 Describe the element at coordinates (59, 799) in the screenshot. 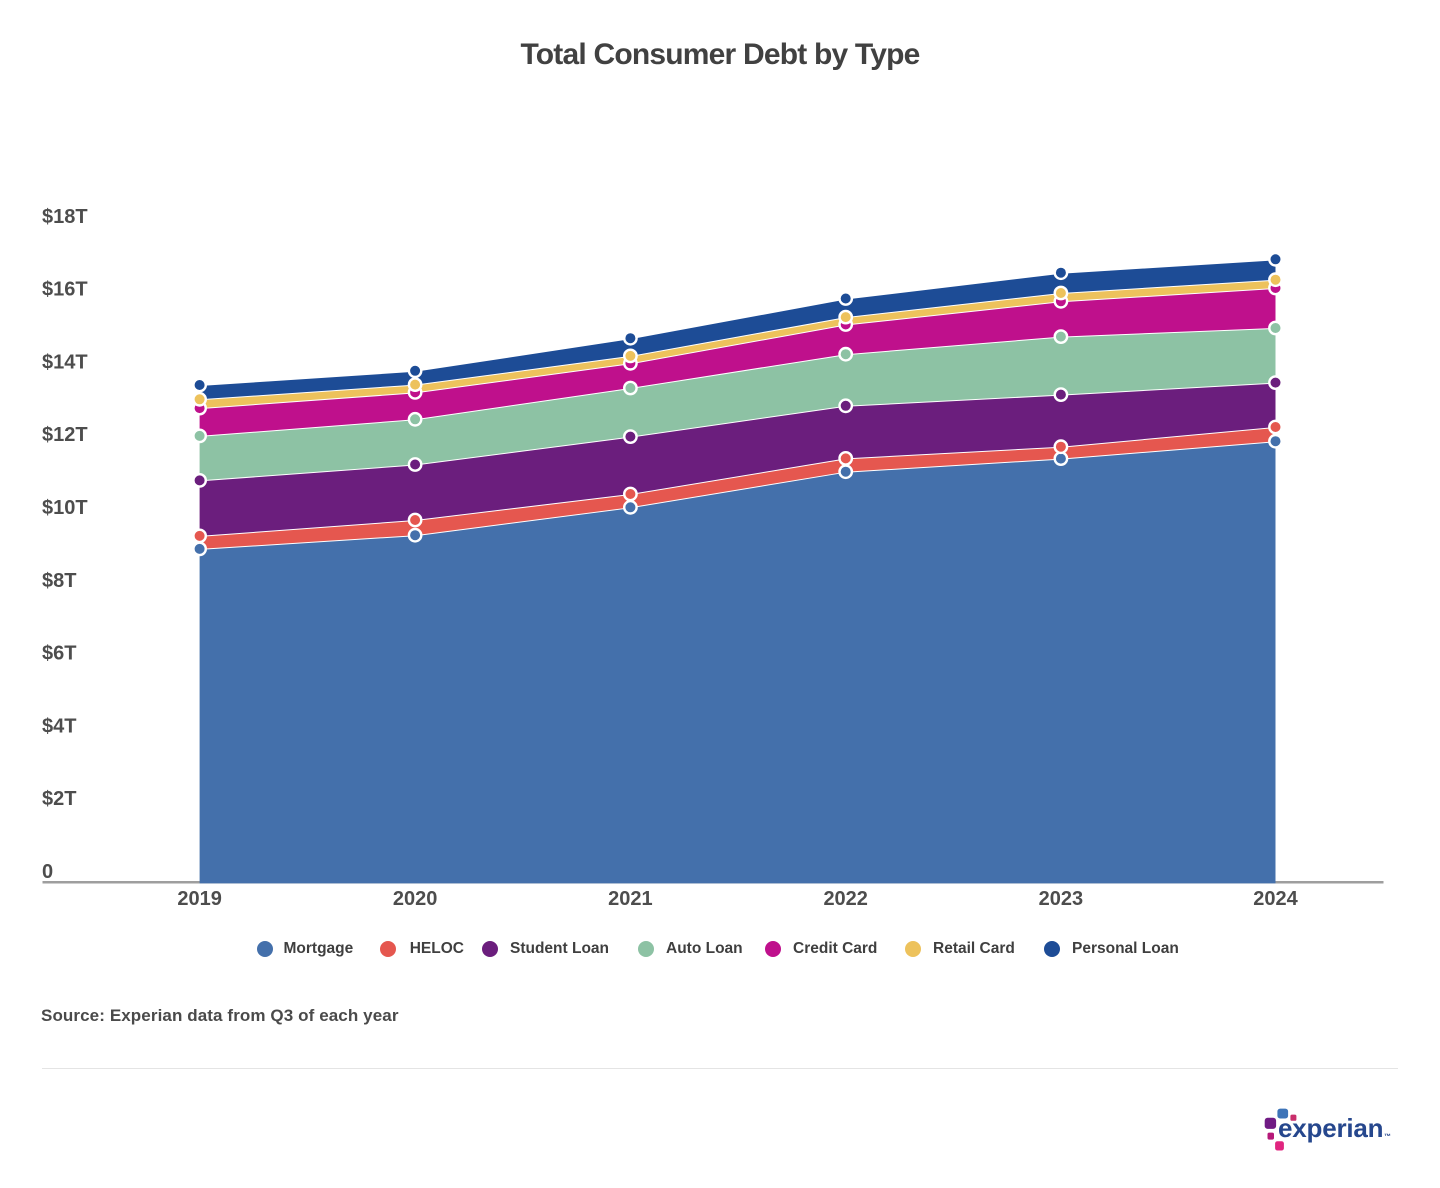

I see `svg-text: $2T` at that location.